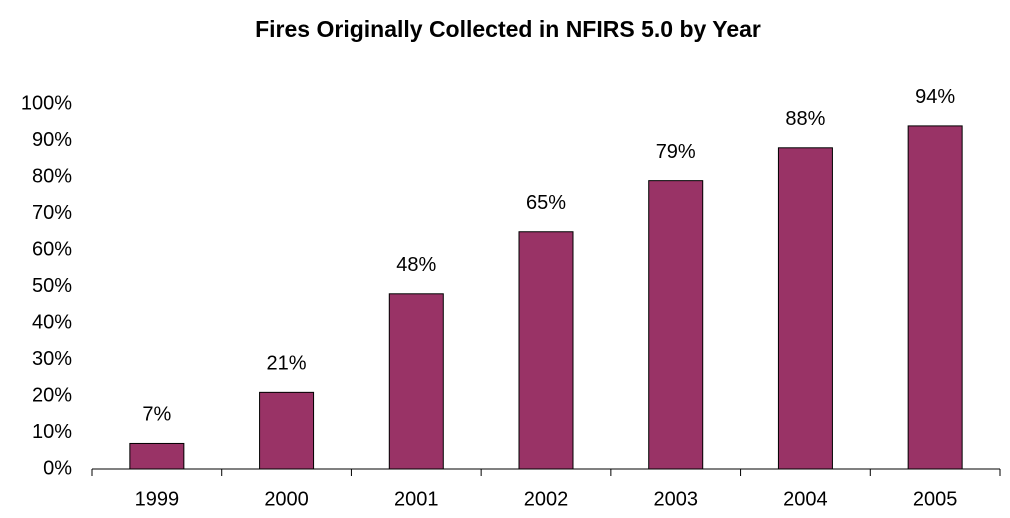  I want to click on data-label: 48%, so click(416, 265).